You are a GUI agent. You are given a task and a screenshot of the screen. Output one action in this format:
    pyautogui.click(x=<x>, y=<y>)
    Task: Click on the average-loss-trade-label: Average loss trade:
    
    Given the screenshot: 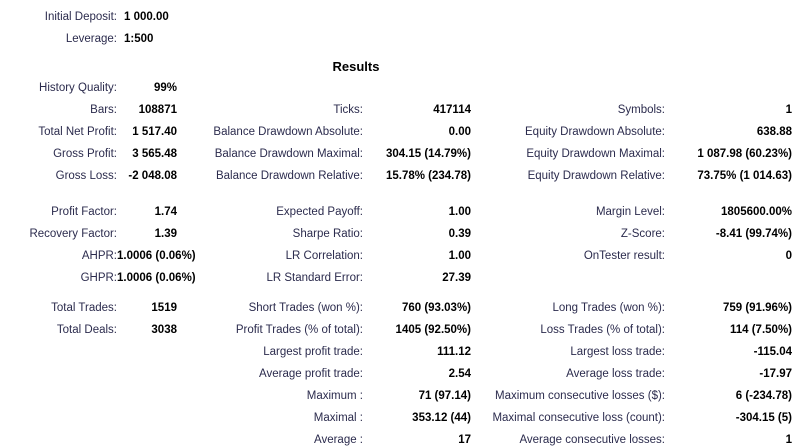 What is the action you would take?
    pyautogui.click(x=615, y=374)
    